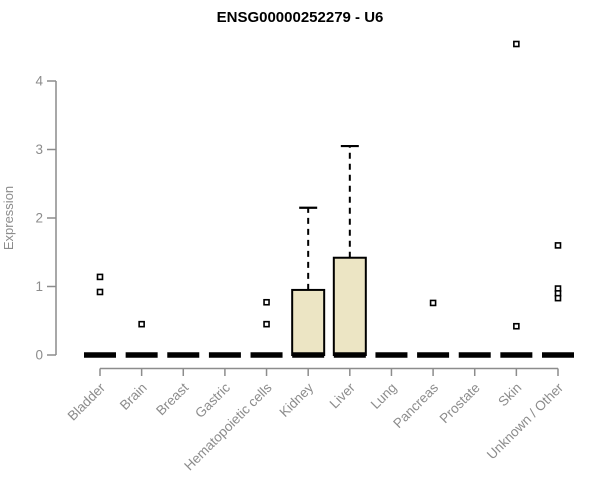 The image size is (600, 500). I want to click on y-tick-label: 4, so click(39, 81).